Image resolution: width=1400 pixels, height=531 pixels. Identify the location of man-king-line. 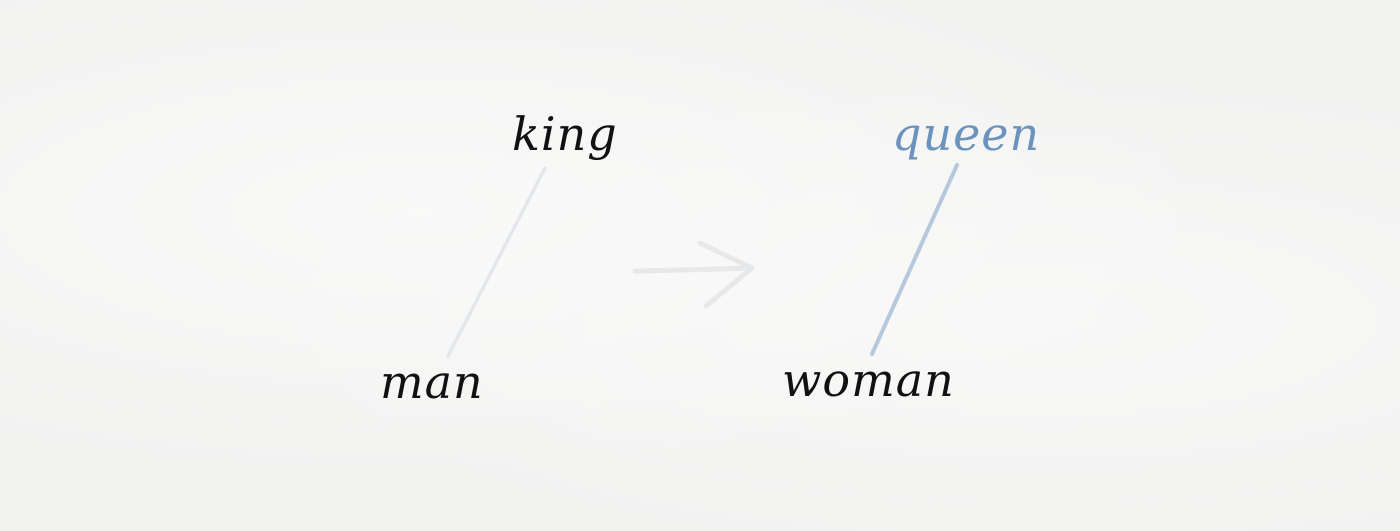
(496, 262).